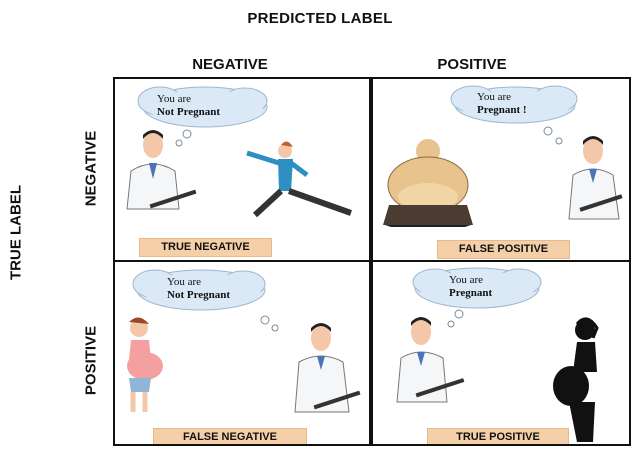  I want to click on sumo-figure, so click(428, 183).